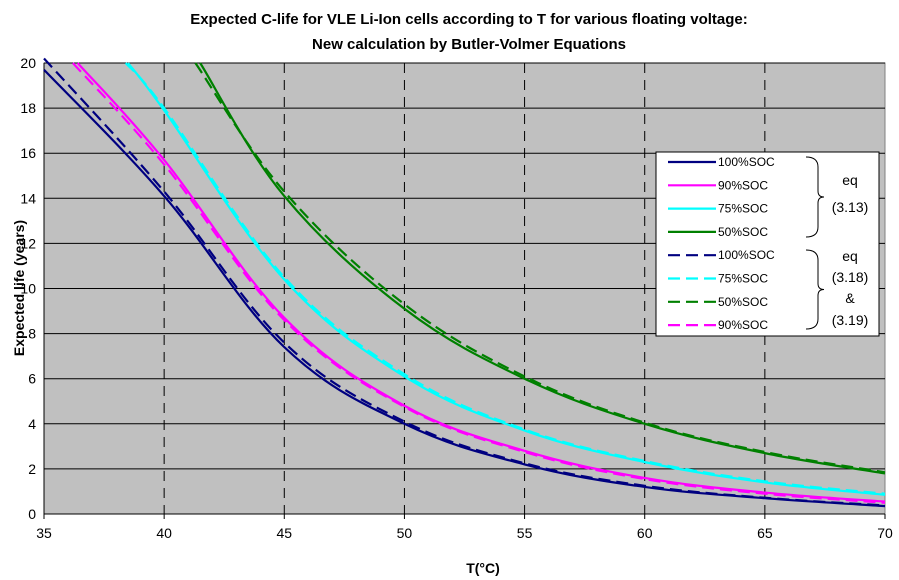 Image resolution: width=899 pixels, height=580 pixels. I want to click on x-axis-title: T(°C), so click(483, 568).